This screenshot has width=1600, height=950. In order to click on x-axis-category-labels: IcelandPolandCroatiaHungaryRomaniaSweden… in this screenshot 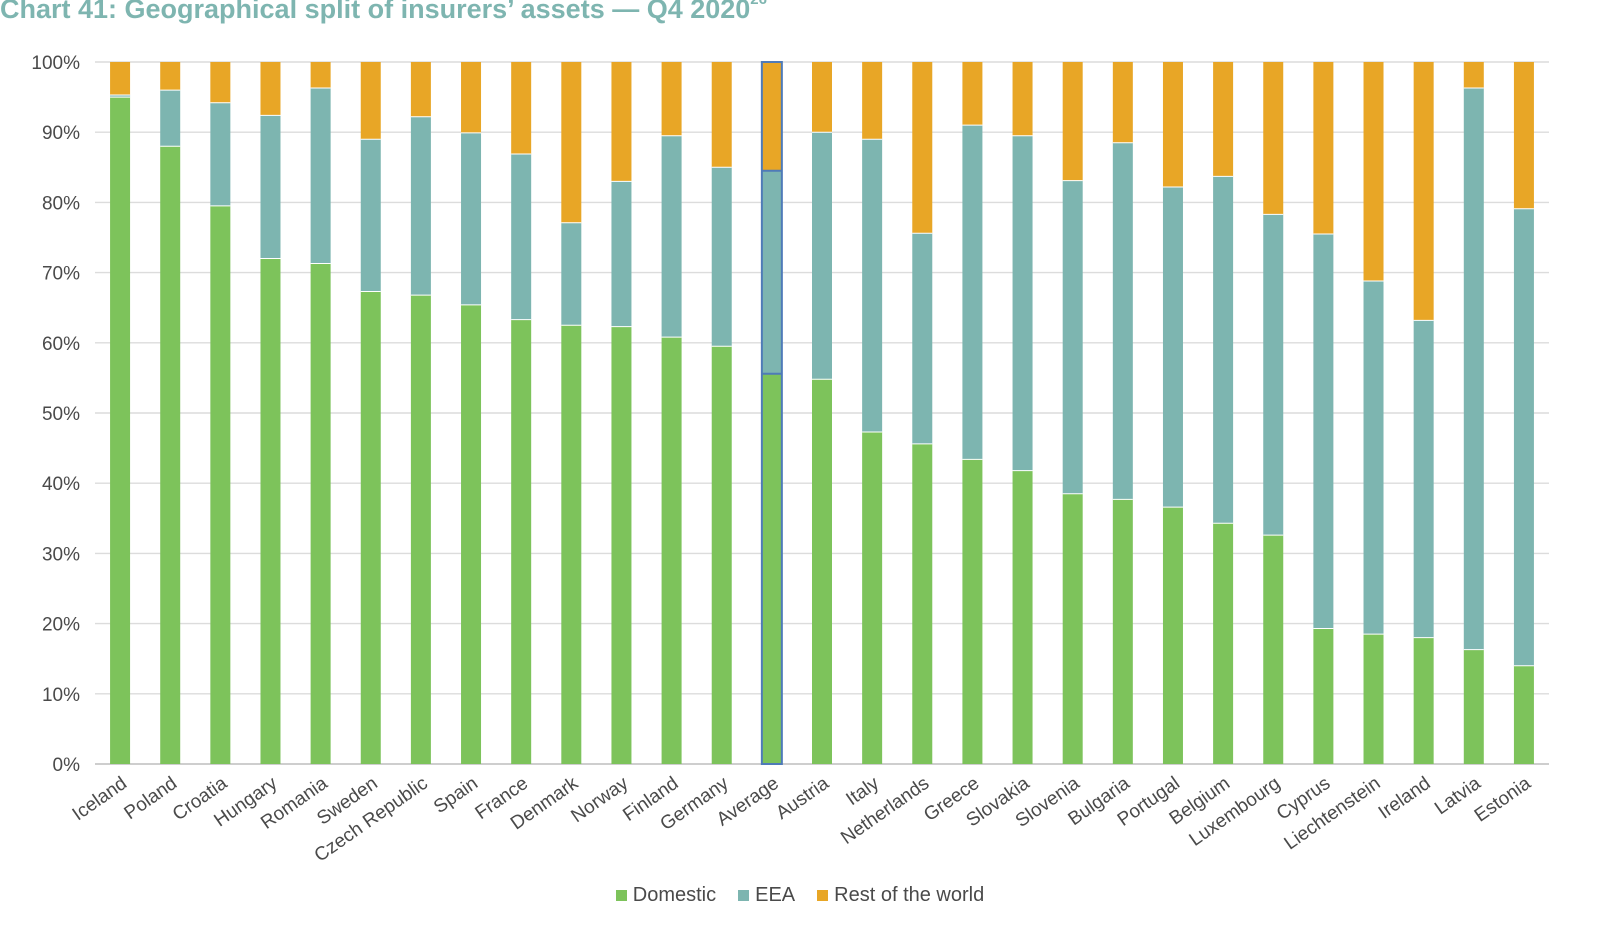, I will do `click(802, 820)`.